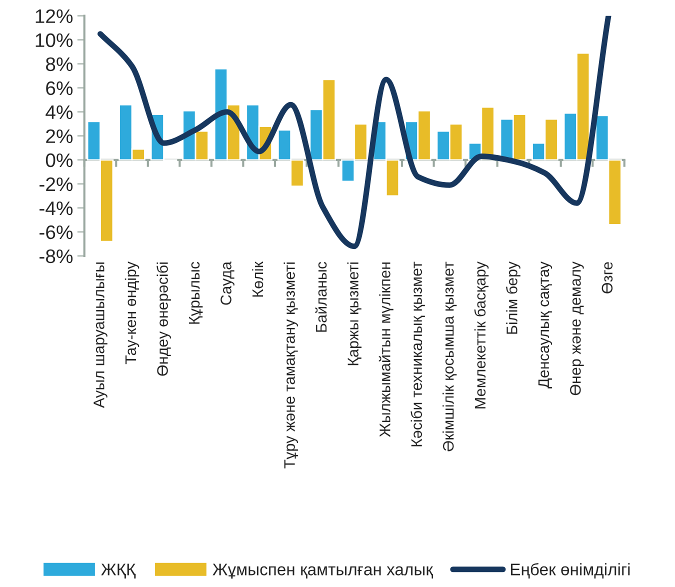  What do you see at coordinates (481, 335) in the screenshot?
I see `x-tick-label: Мемлекеттік басқару` at bounding box center [481, 335].